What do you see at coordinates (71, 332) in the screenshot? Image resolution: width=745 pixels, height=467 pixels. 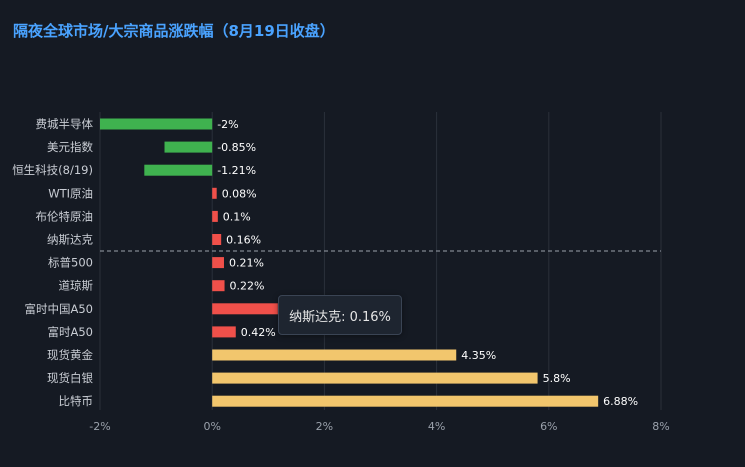 I see `category-label: 富时A50` at bounding box center [71, 332].